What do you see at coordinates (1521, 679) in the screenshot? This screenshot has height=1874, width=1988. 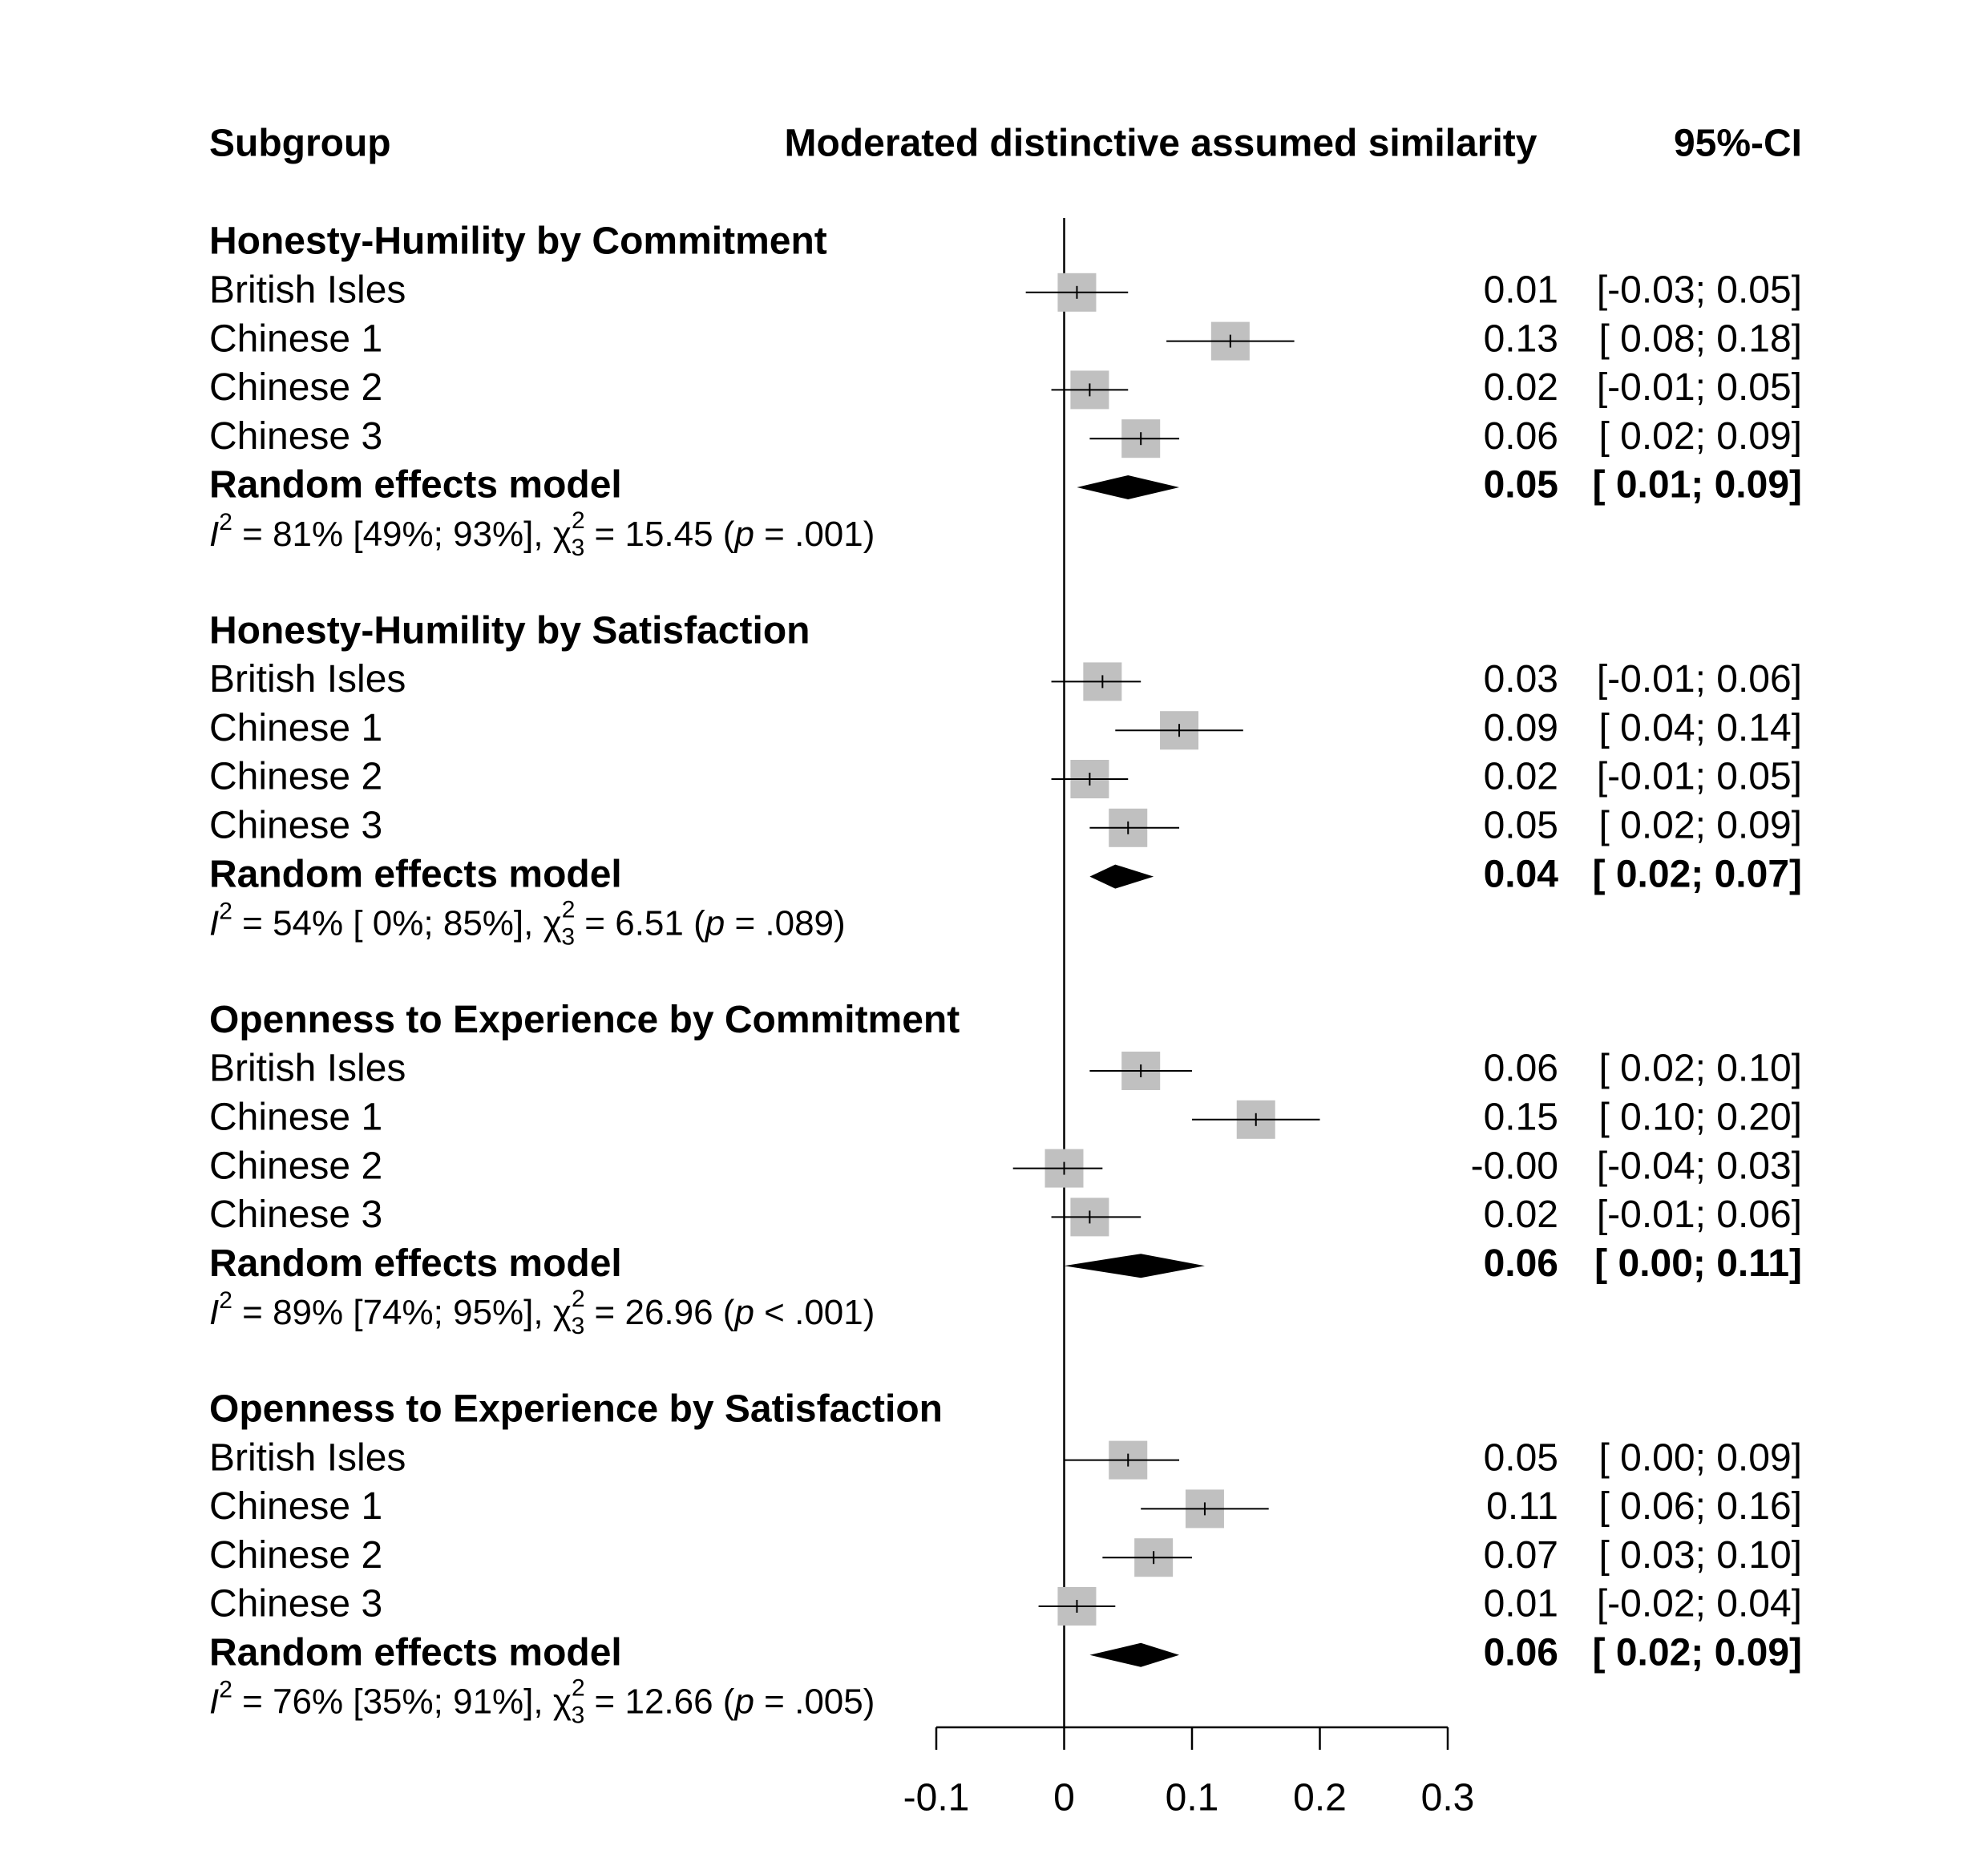 I see `estimate-label: 0.03` at bounding box center [1521, 679].